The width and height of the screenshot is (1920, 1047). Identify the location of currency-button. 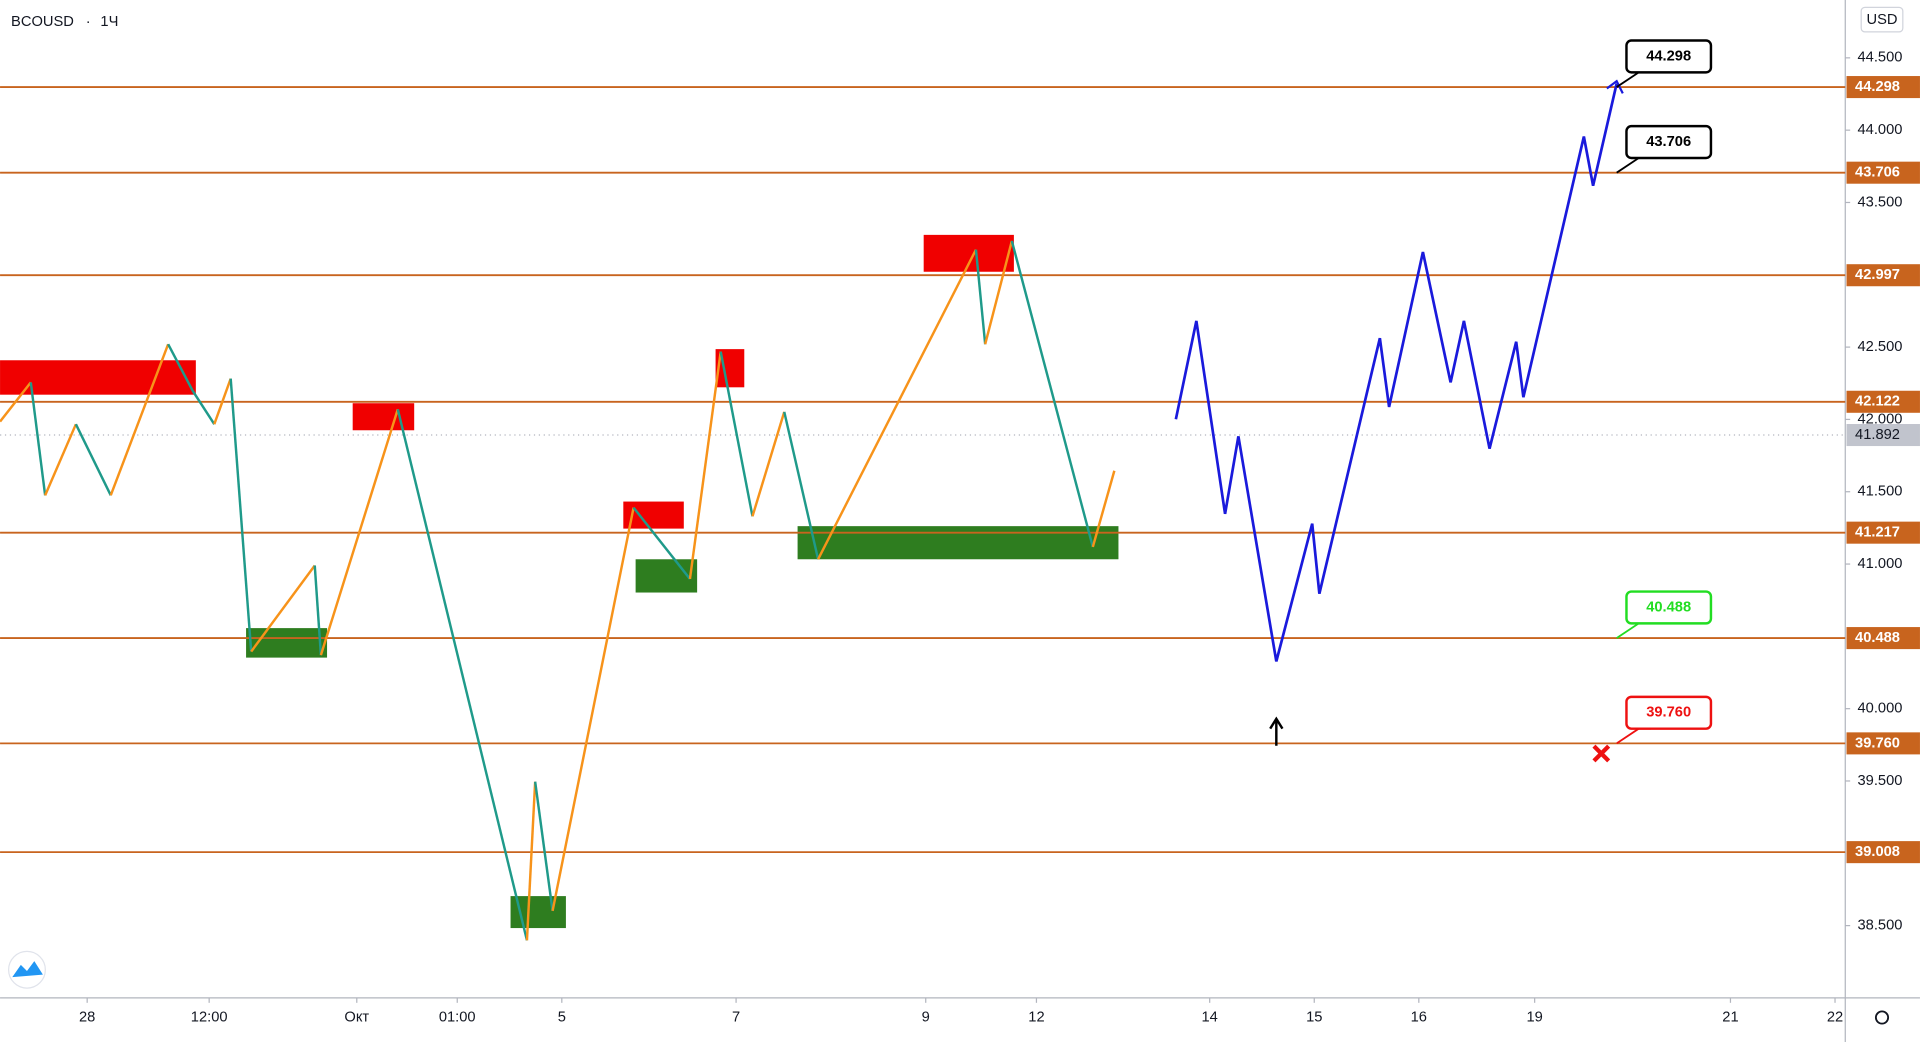
(1882, 19).